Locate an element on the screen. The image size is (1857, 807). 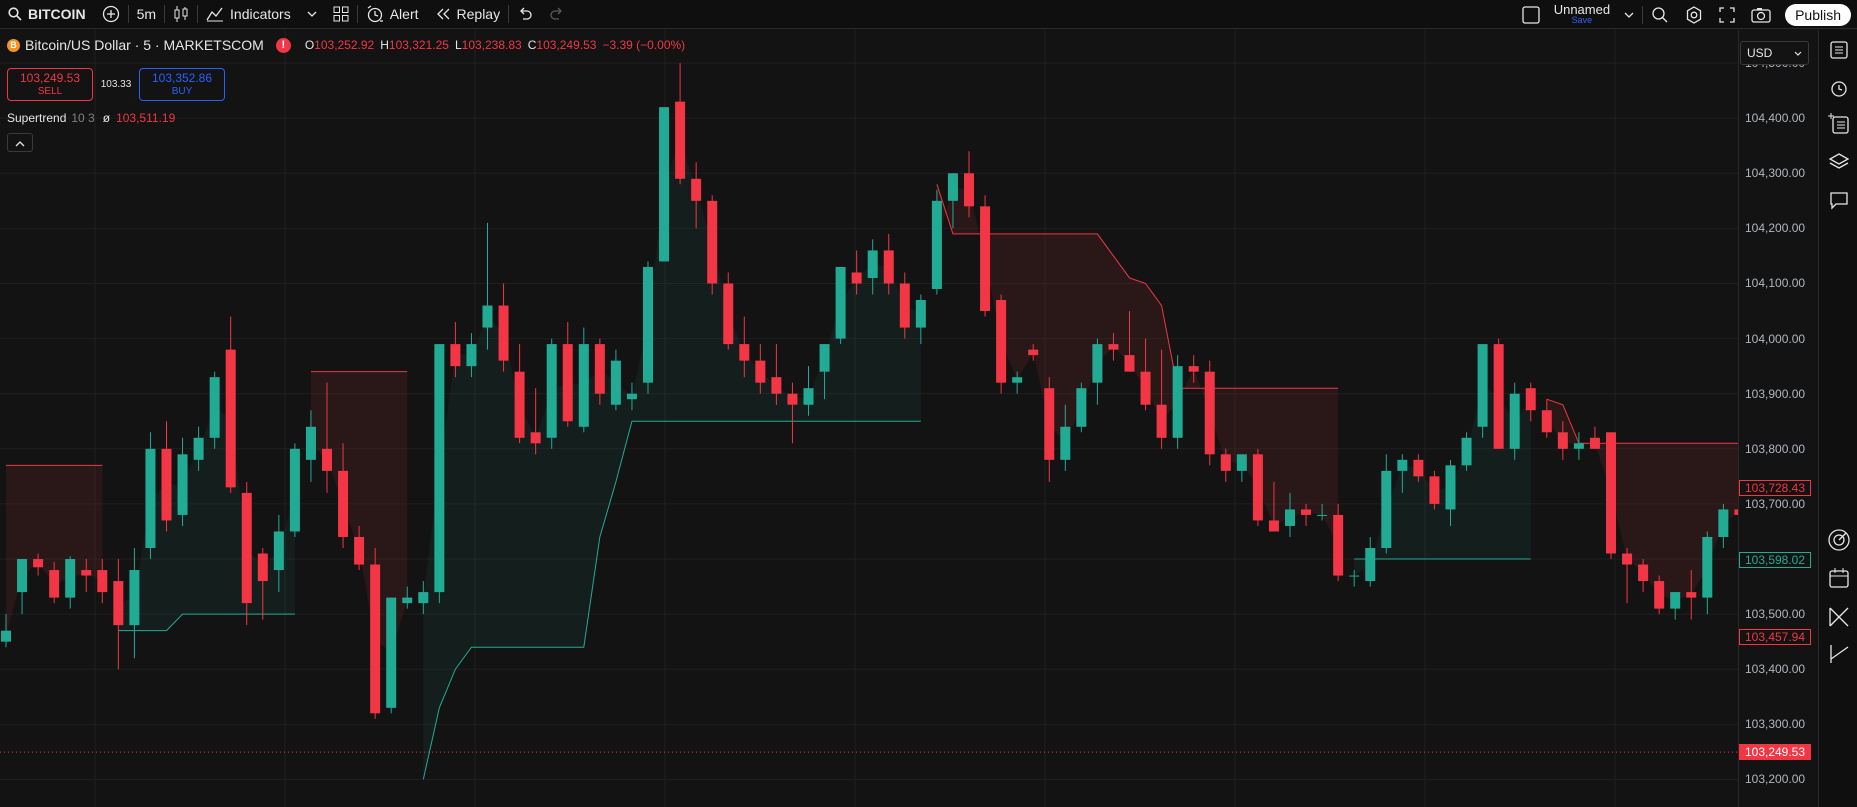
publish-button: Publish is located at coordinates (1818, 14).